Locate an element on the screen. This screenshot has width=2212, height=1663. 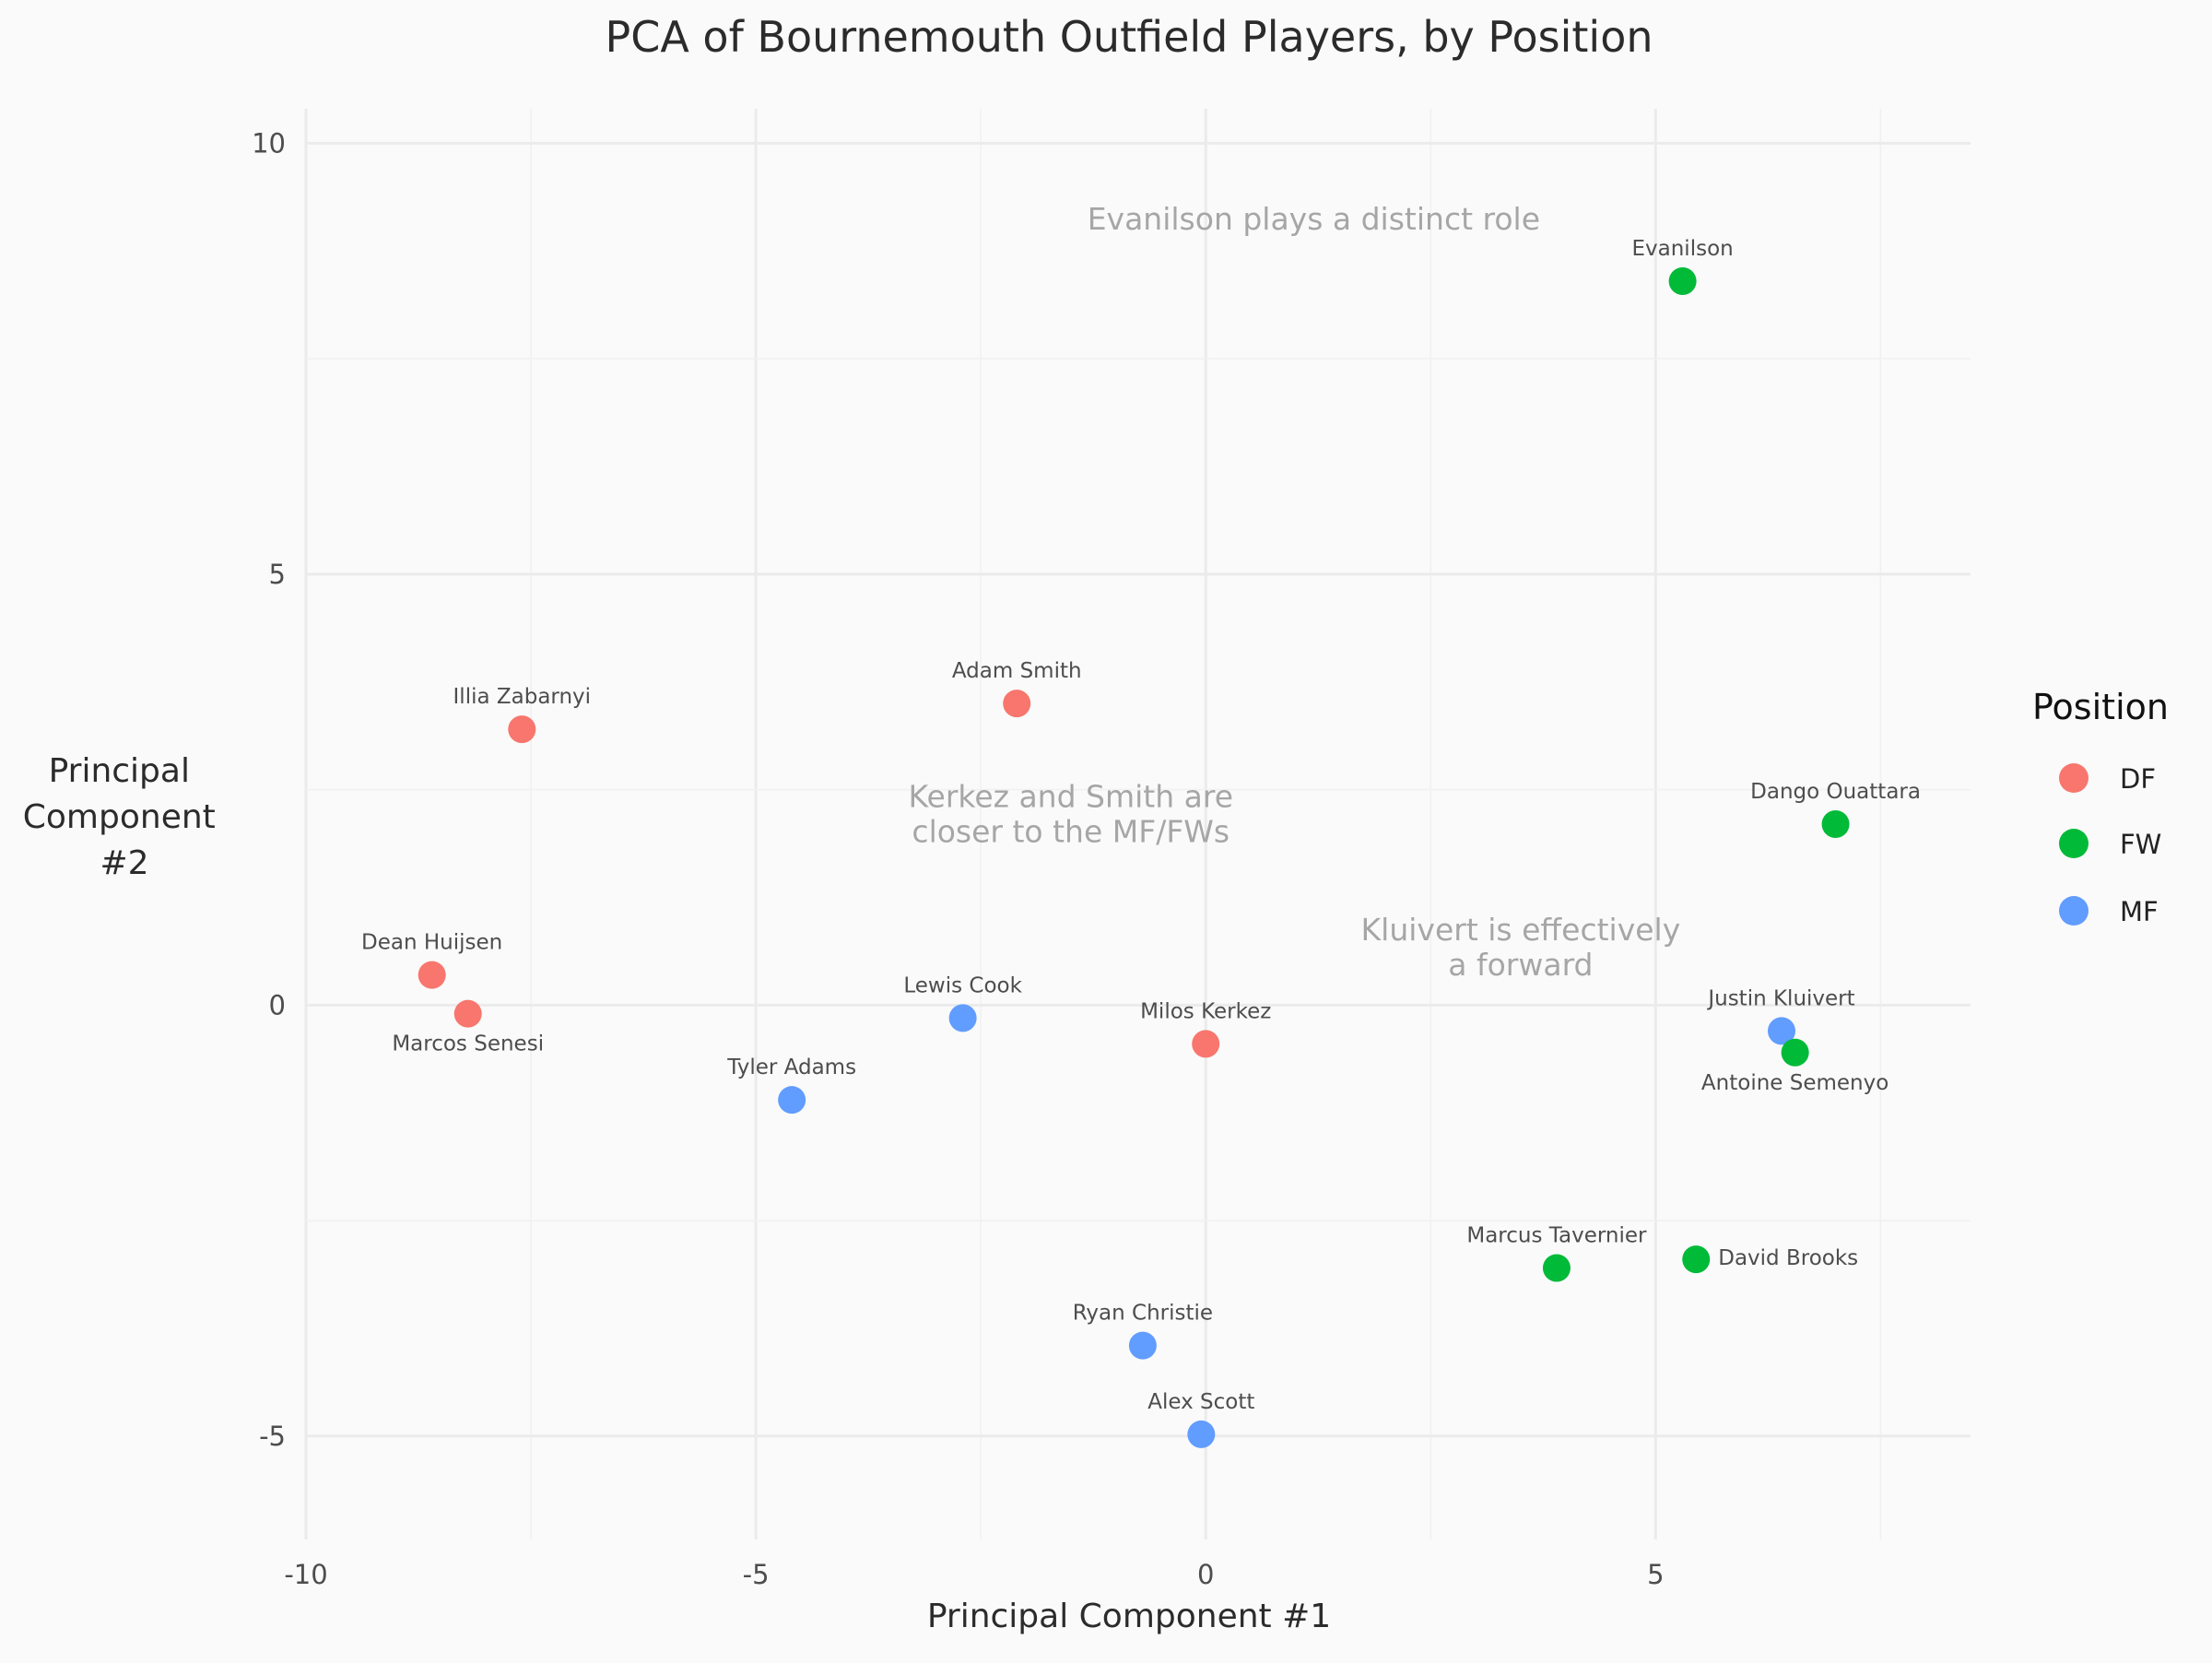
annotation-line: Evanilson plays a distinct role is located at coordinates (1314, 219).